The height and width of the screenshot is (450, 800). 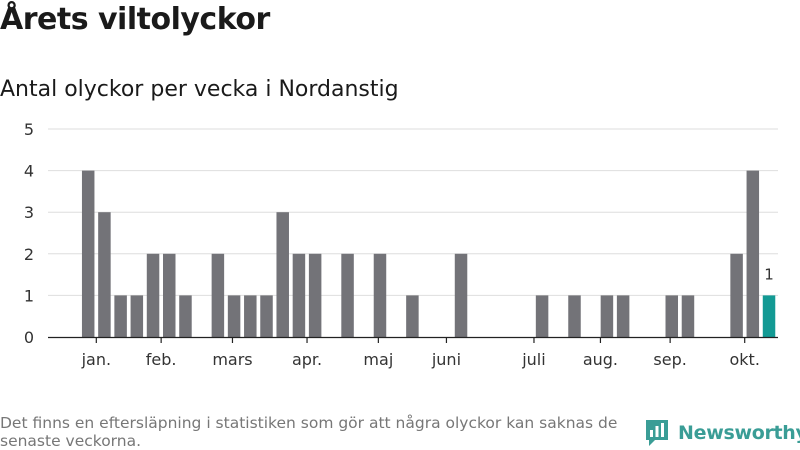 What do you see at coordinates (96, 359) in the screenshot?
I see `x-tick-label: jan.` at bounding box center [96, 359].